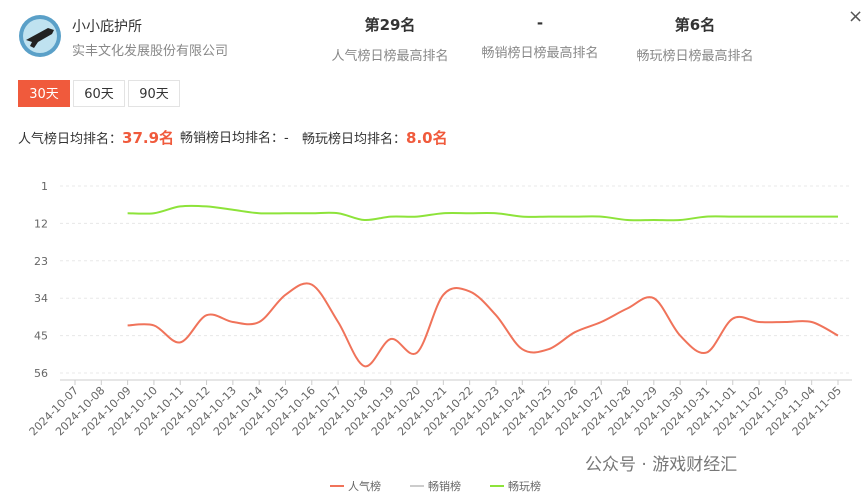 The height and width of the screenshot is (496, 865). I want to click on legend-label: 畅销榜, so click(444, 486).